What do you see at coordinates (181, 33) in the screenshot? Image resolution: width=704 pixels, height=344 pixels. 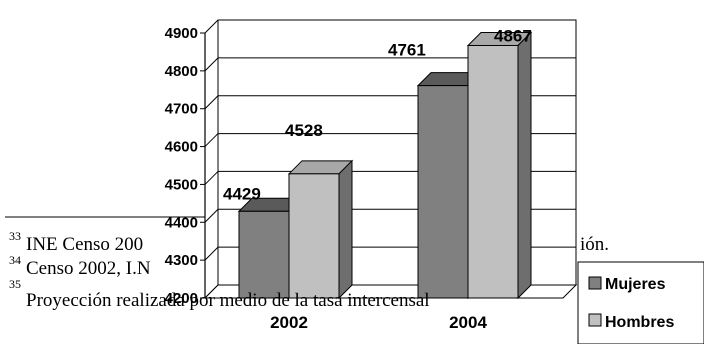 I see `y-tick-label: 4900` at bounding box center [181, 33].